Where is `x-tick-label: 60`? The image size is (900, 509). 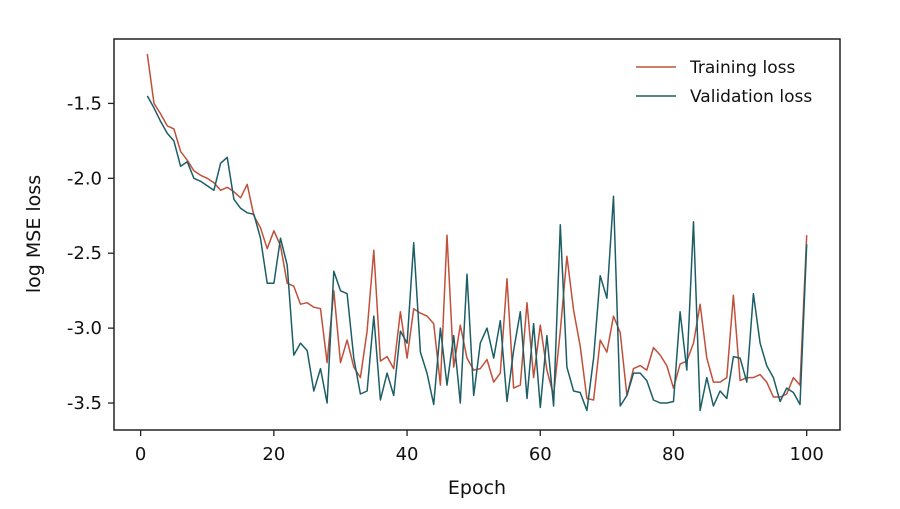 x-tick-label: 60 is located at coordinates (540, 454).